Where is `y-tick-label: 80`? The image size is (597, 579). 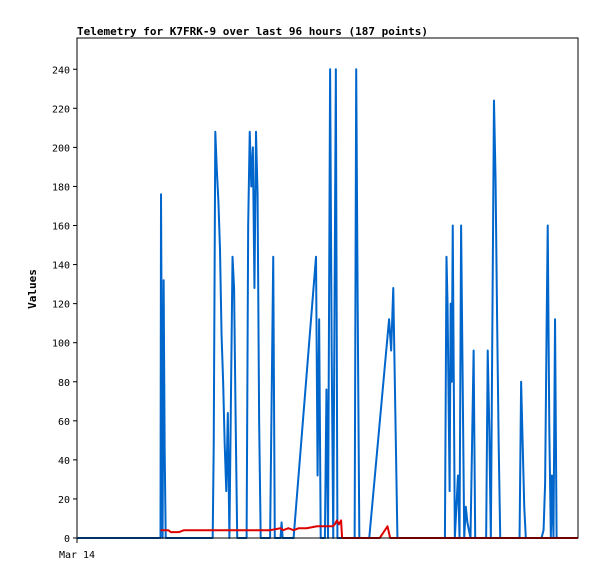
y-tick-label: 80 is located at coordinates (64, 383).